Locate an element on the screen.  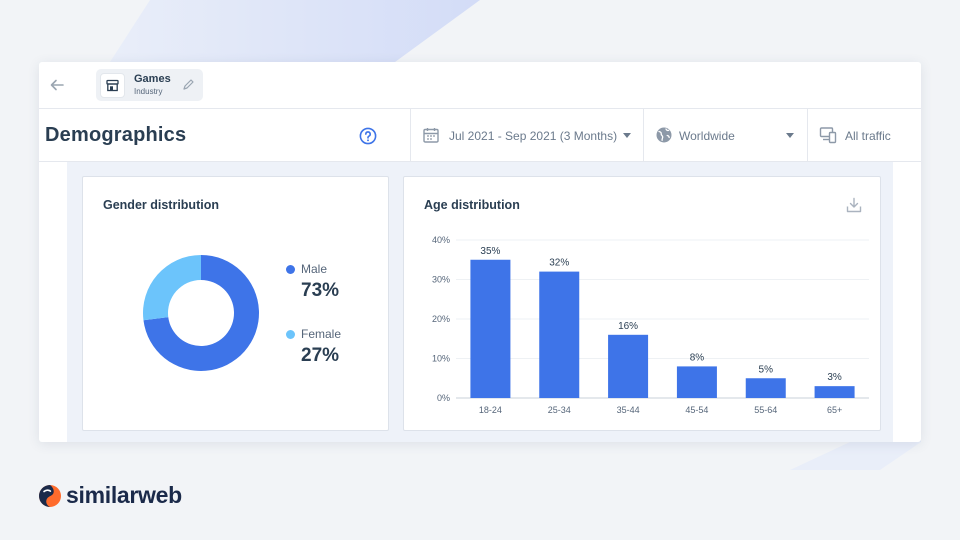
legend-value-male: 73% is located at coordinates (320, 290).